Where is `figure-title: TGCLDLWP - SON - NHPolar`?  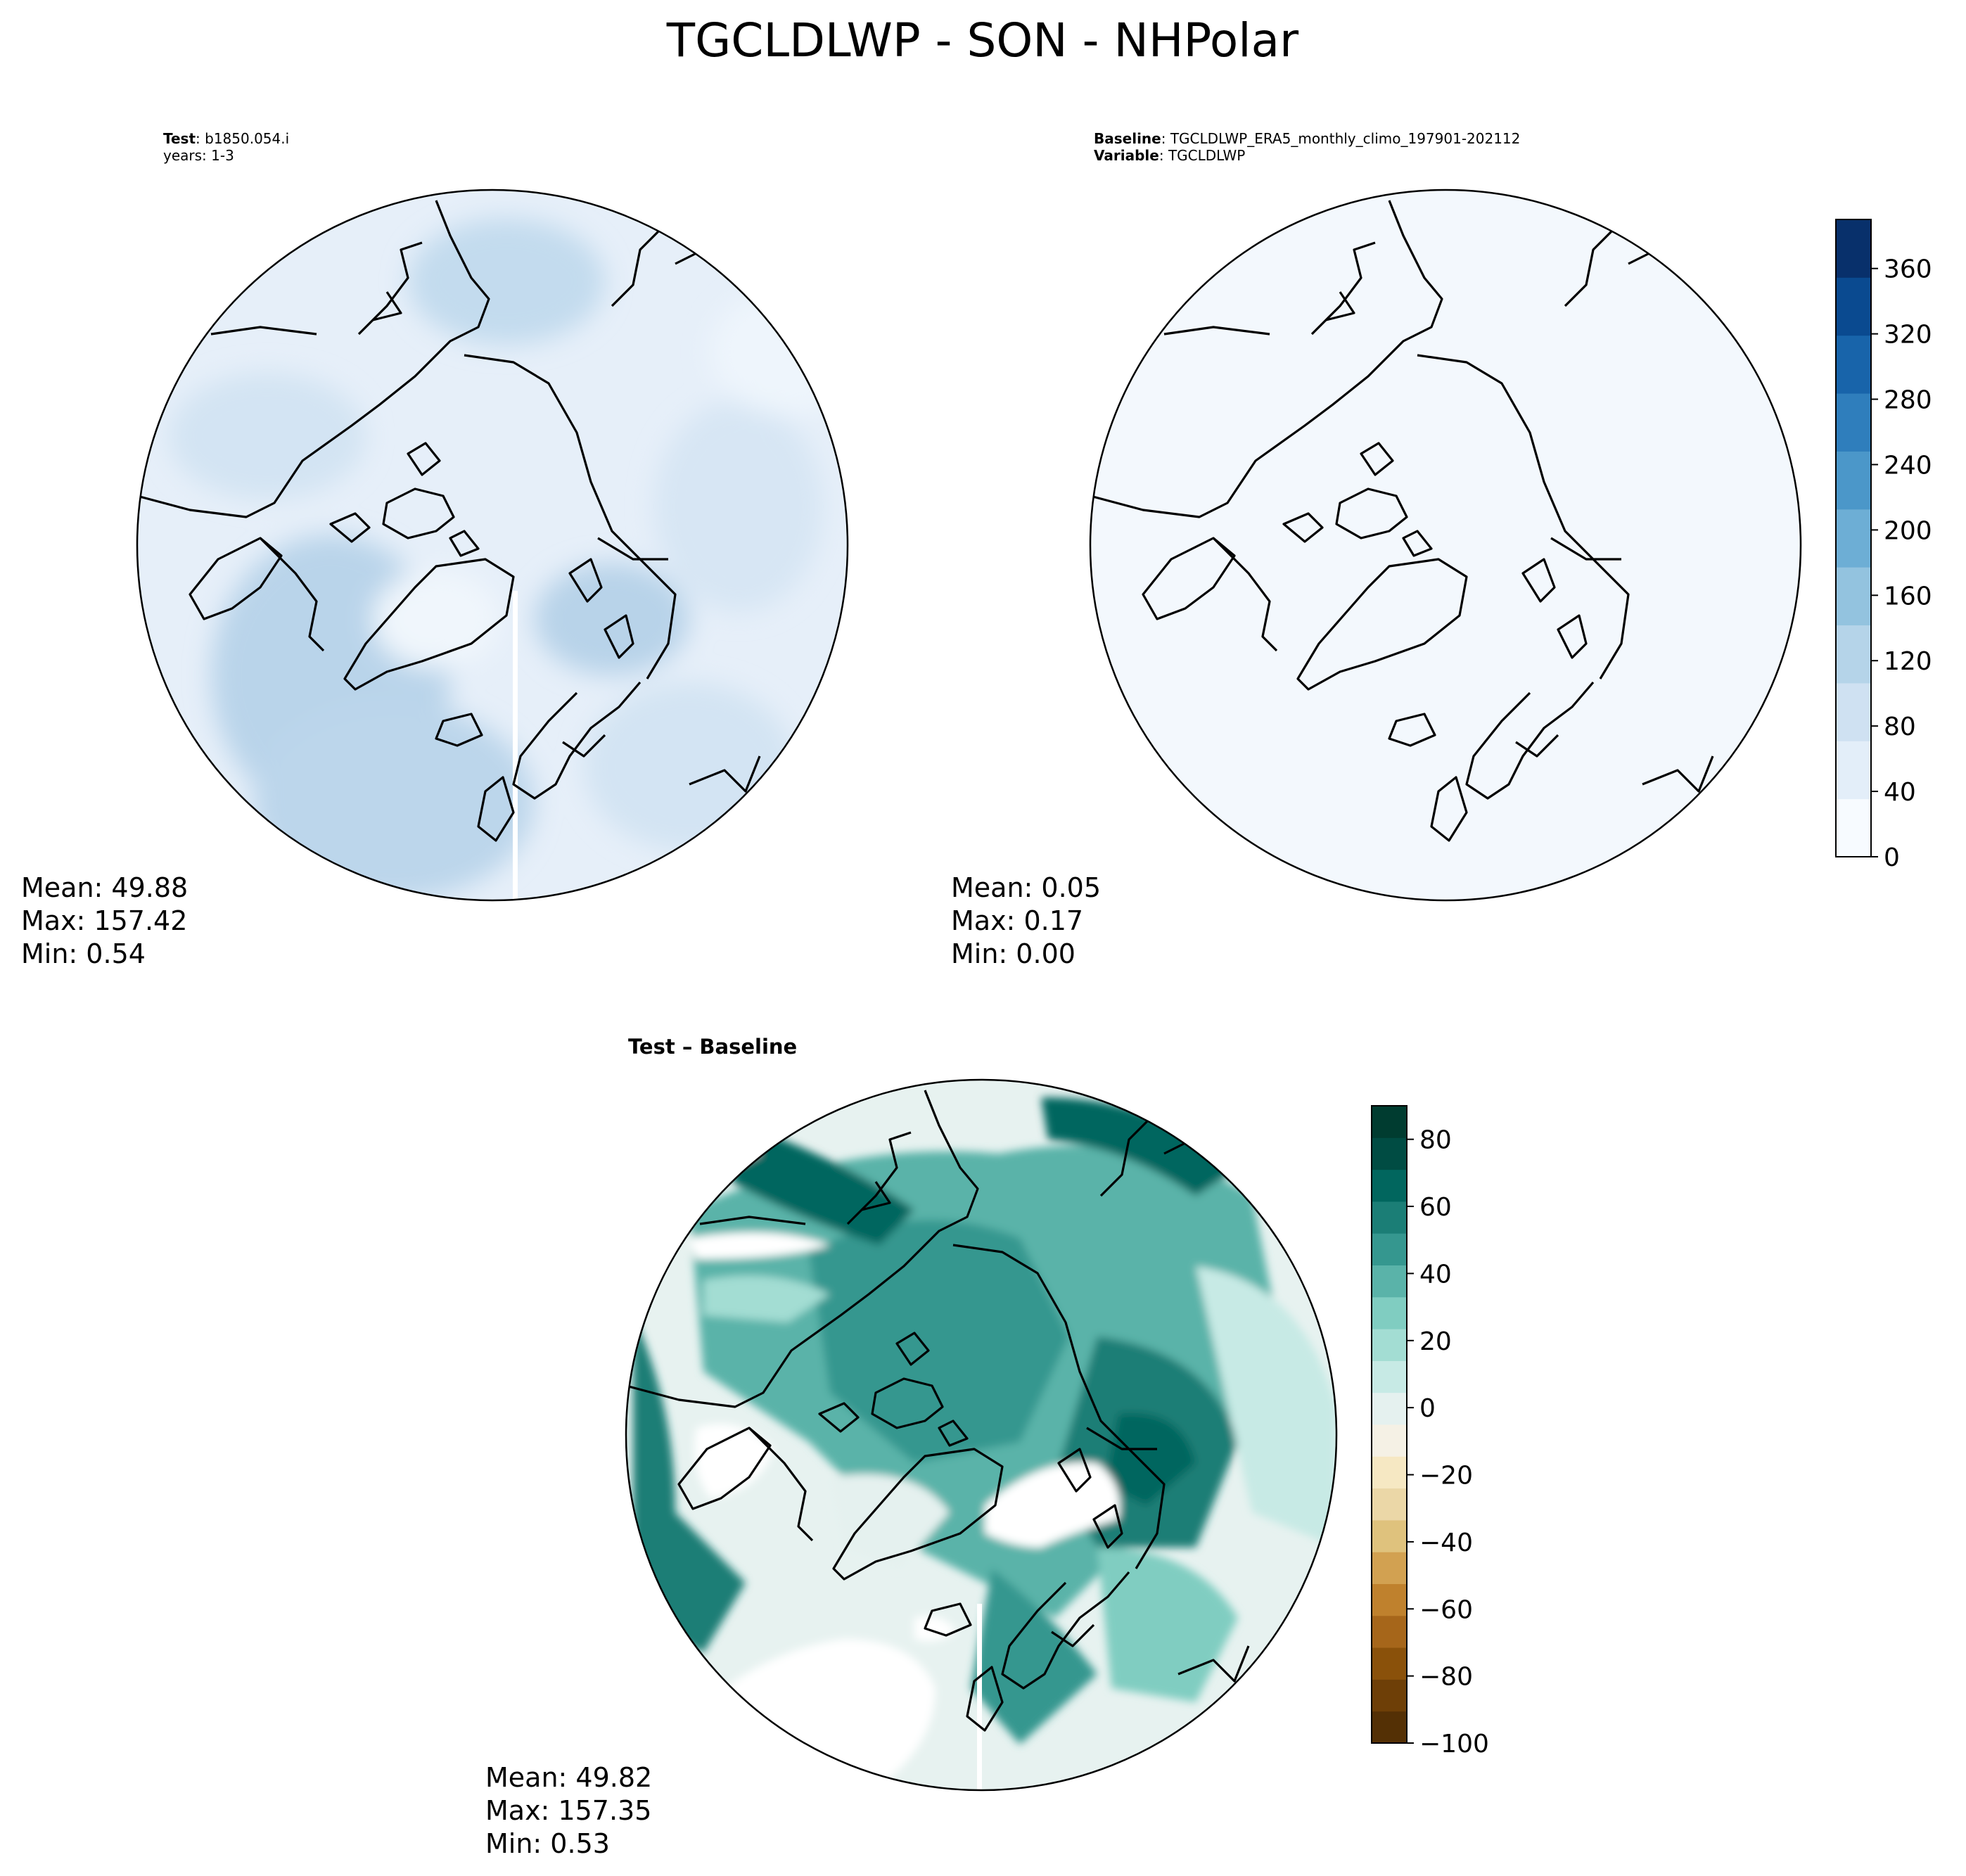
figure-title: TGCLDLWP - SON - NHPolar is located at coordinates (982, 40).